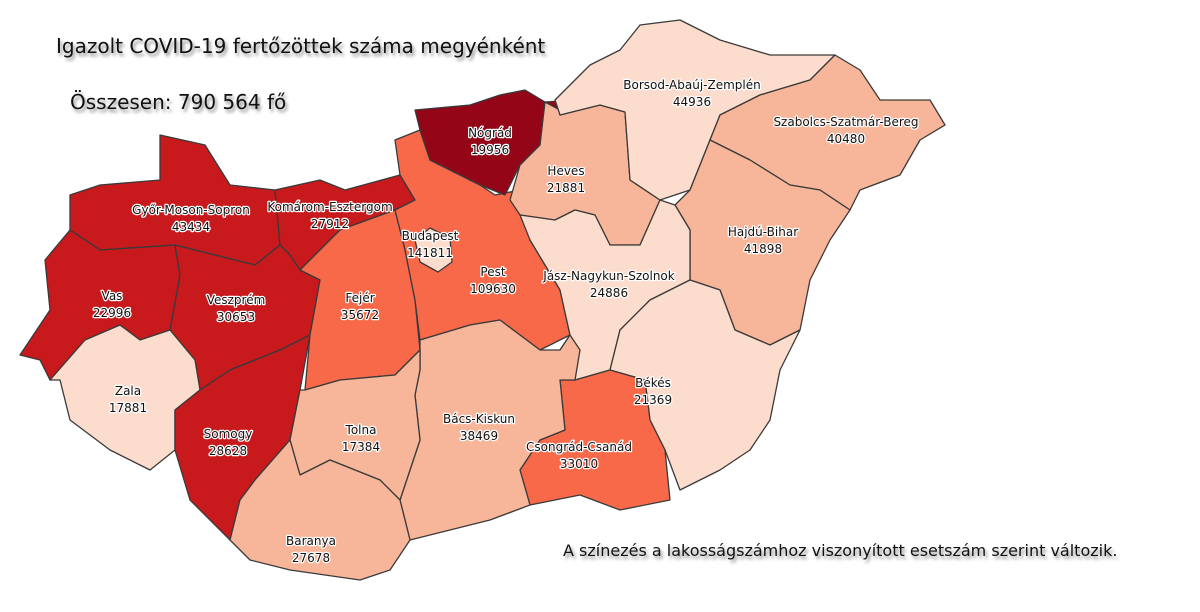 This screenshot has height=612, width=1200. I want to click on county-value-label: 109630, so click(493, 289).